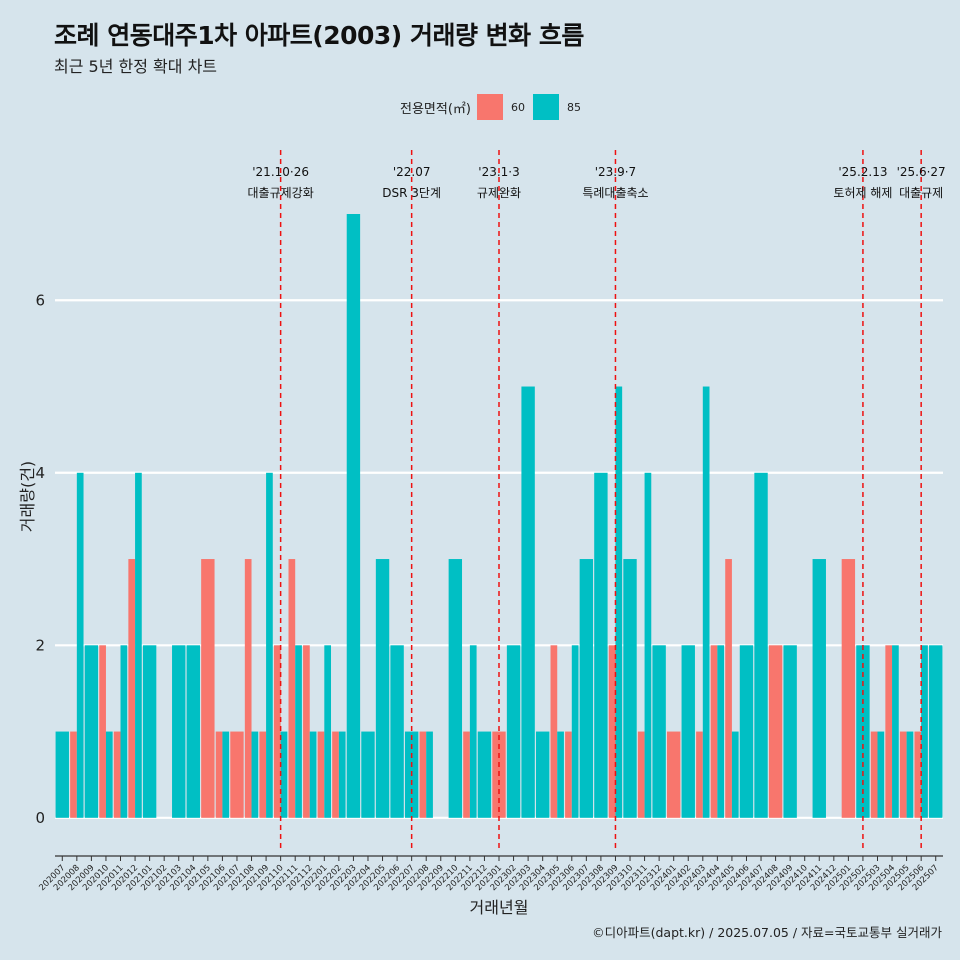  What do you see at coordinates (573, 107) in the screenshot?
I see `legend-label-85: 85` at bounding box center [573, 107].